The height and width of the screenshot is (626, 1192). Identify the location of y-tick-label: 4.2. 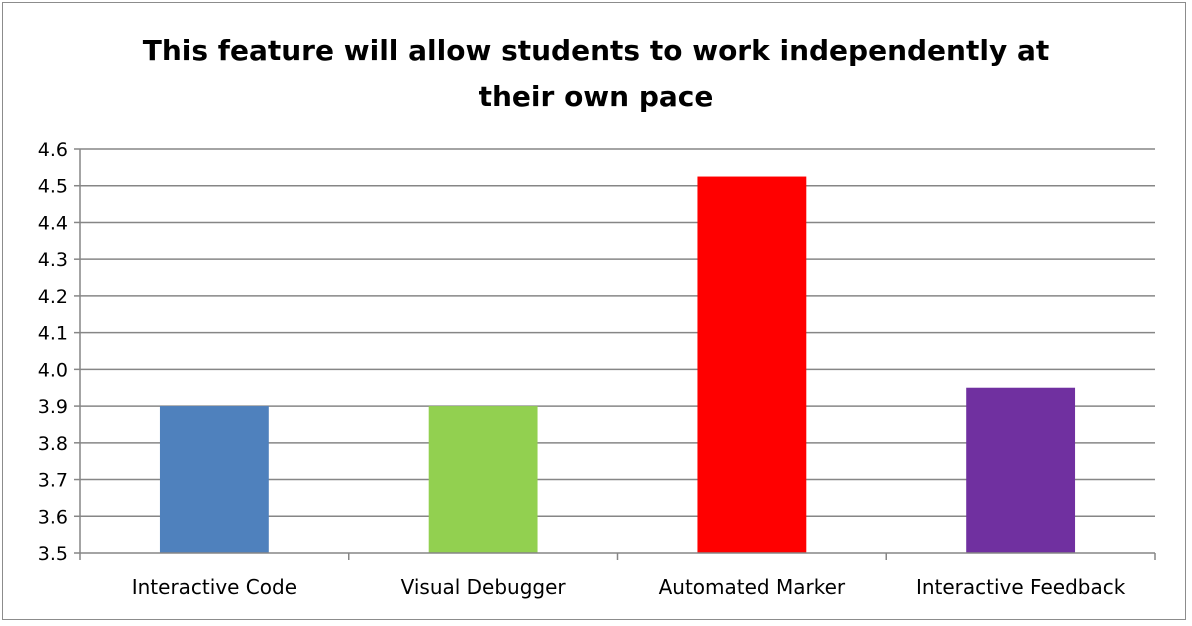
(53, 297).